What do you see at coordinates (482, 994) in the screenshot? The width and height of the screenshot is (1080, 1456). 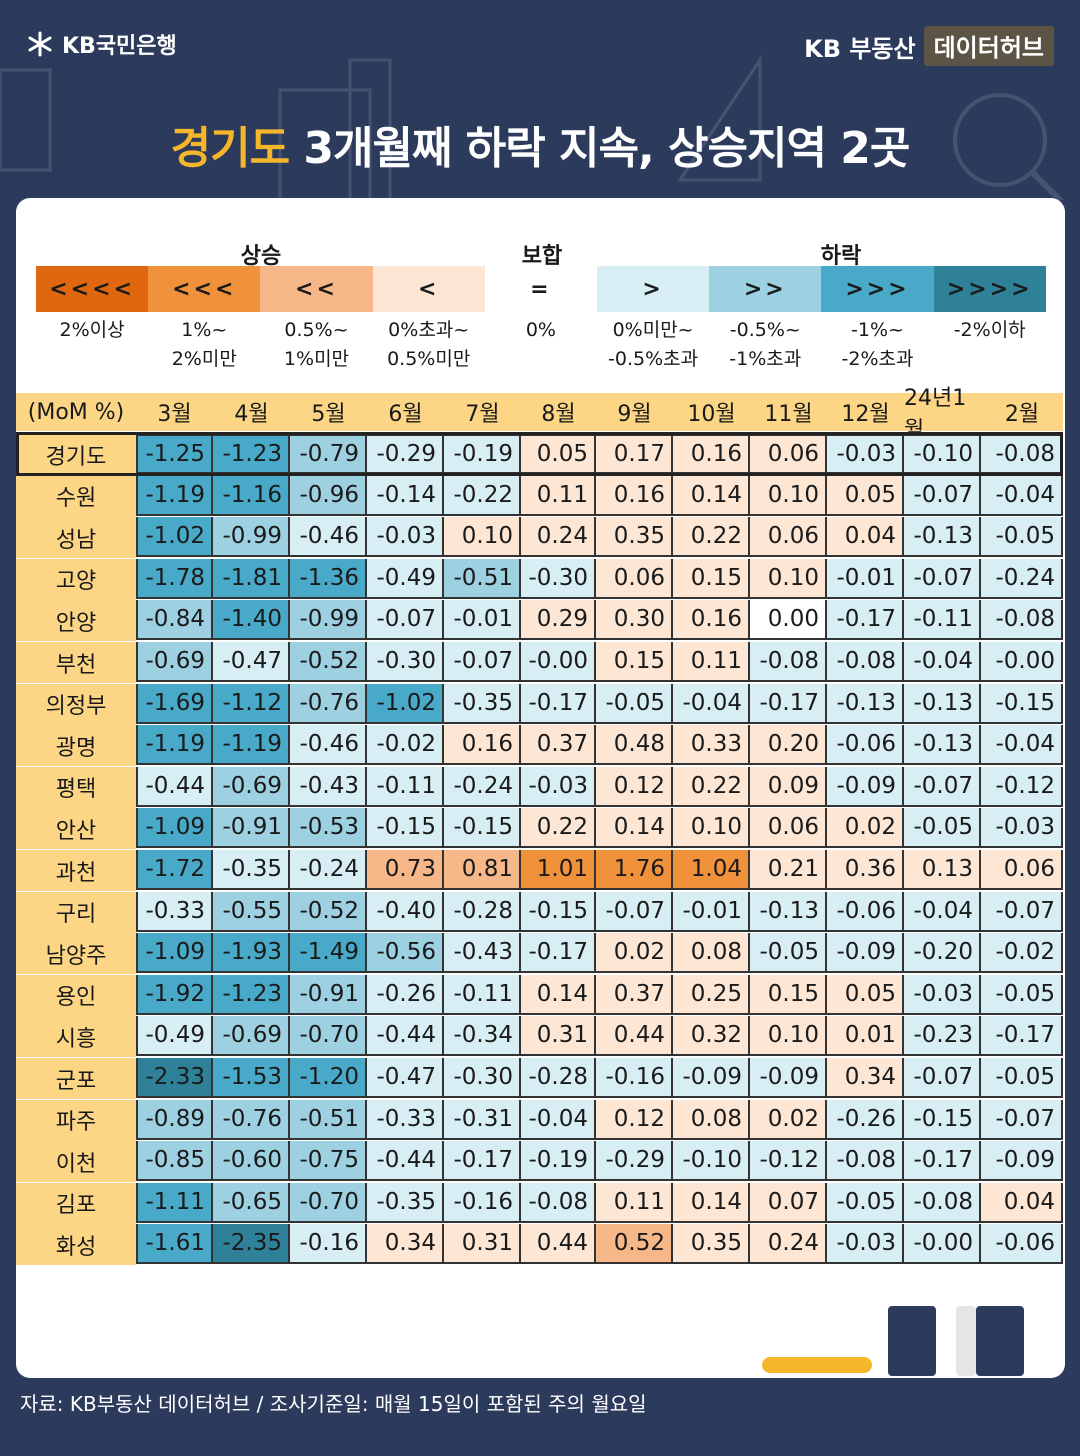 I see `data-cell: -0.11` at bounding box center [482, 994].